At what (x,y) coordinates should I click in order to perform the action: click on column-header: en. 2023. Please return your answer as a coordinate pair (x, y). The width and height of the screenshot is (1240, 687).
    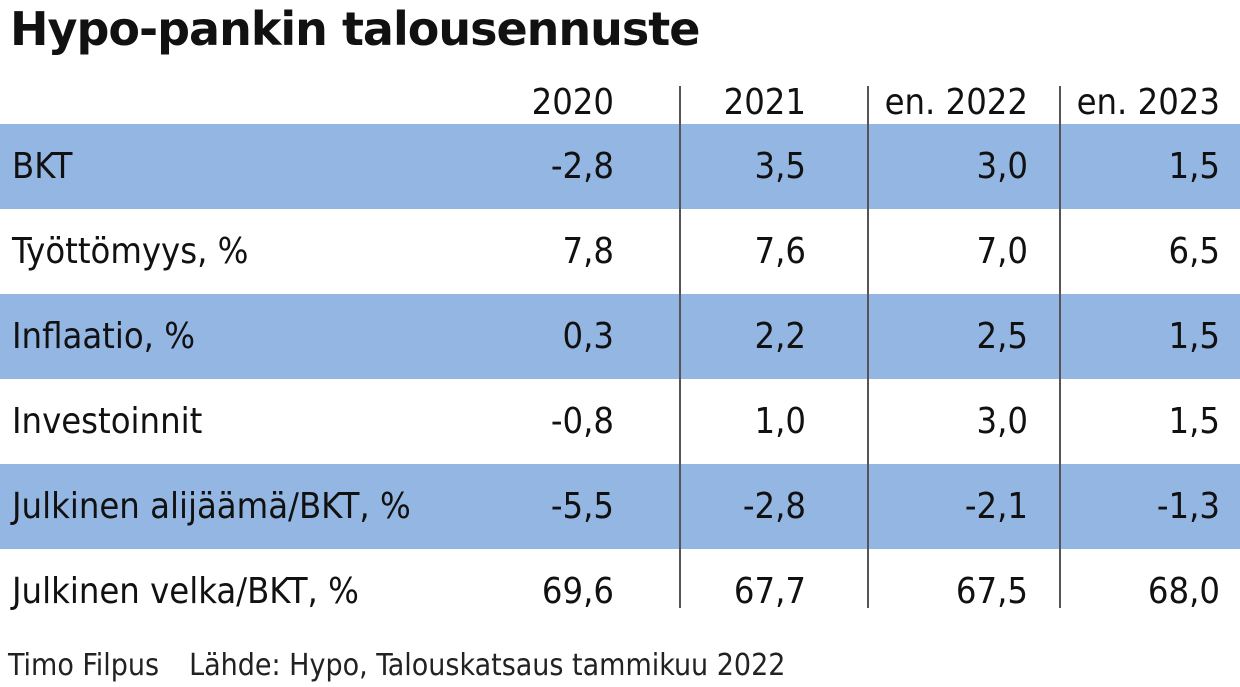
    Looking at the image, I should click on (1148, 102).